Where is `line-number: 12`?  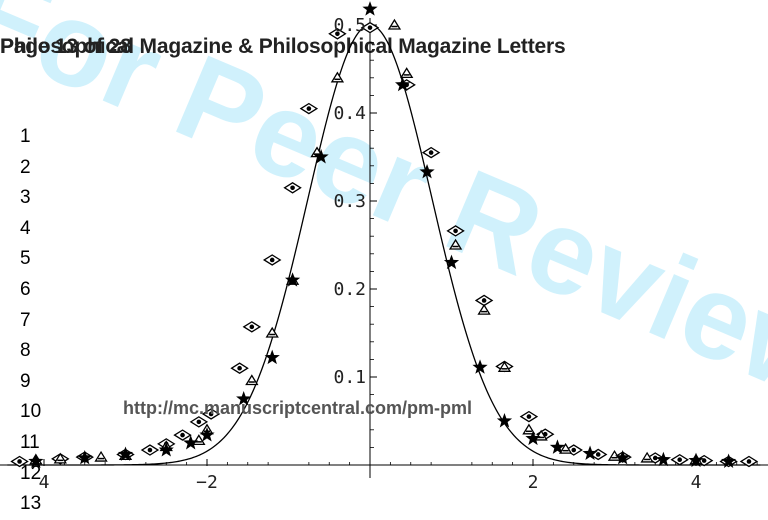 line-number: 12 is located at coordinates (31, 473).